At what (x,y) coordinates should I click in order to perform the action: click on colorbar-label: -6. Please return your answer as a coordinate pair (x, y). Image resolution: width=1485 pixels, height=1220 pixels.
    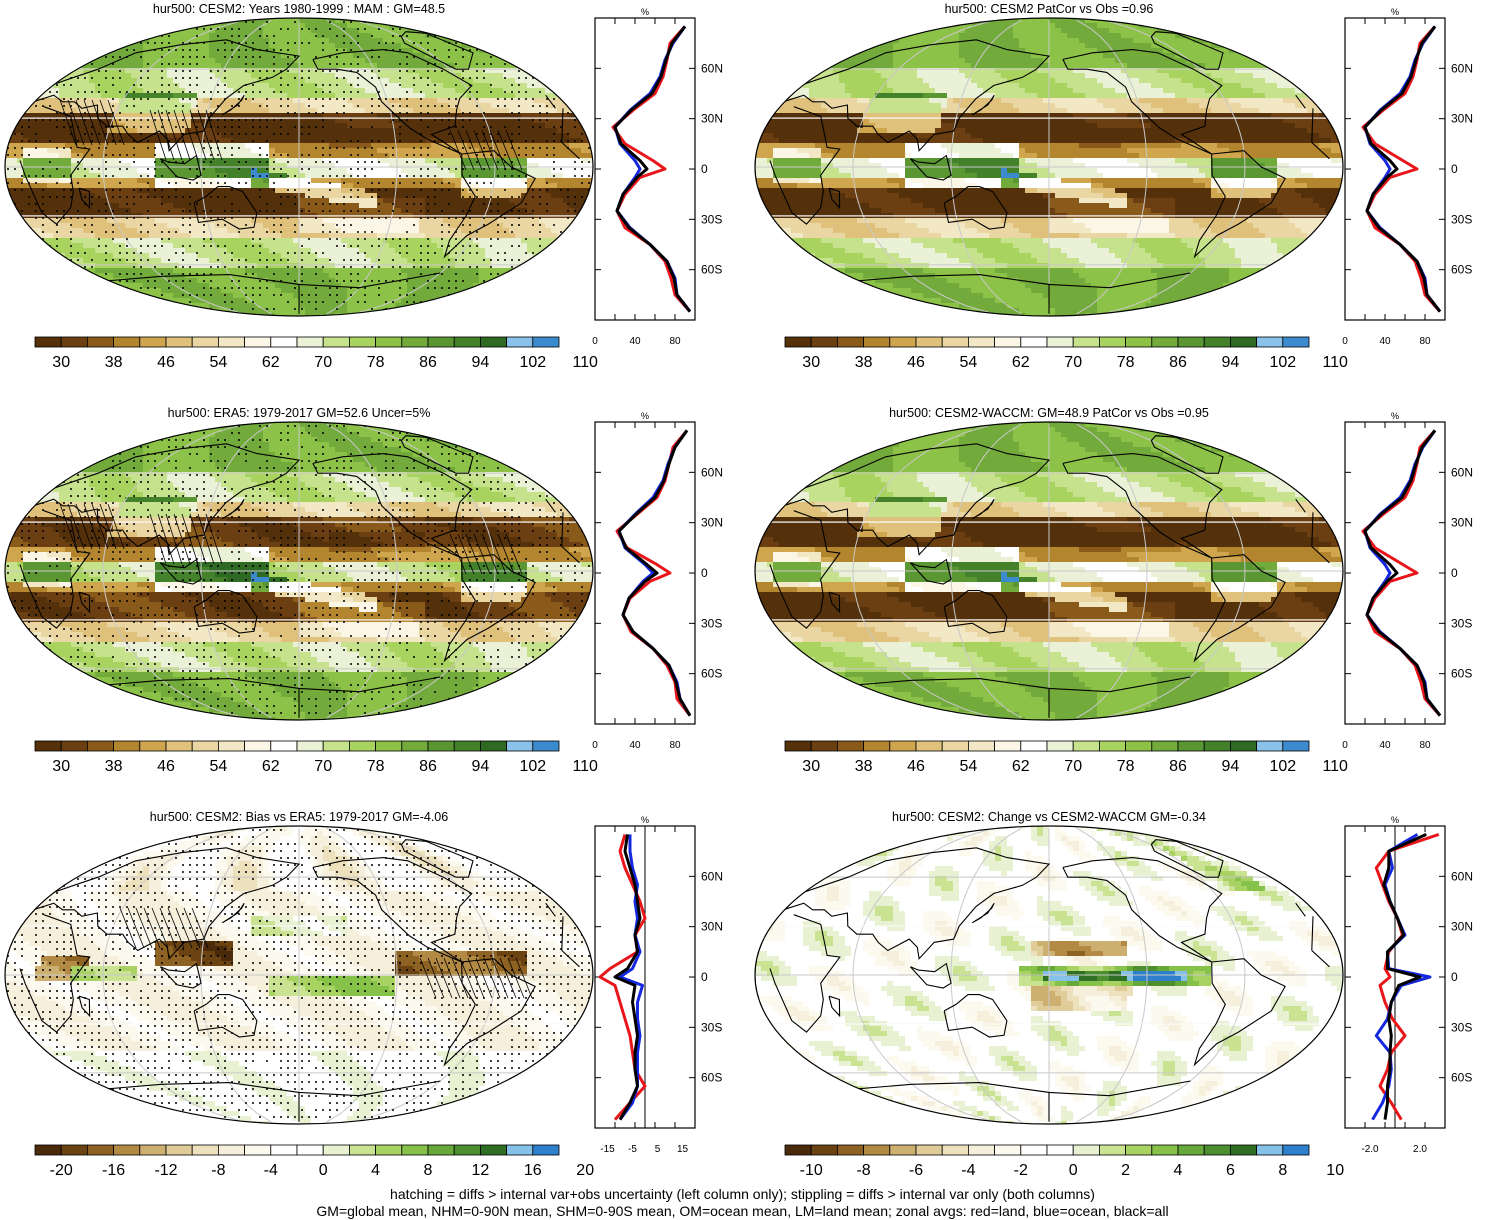
    Looking at the image, I should click on (916, 1170).